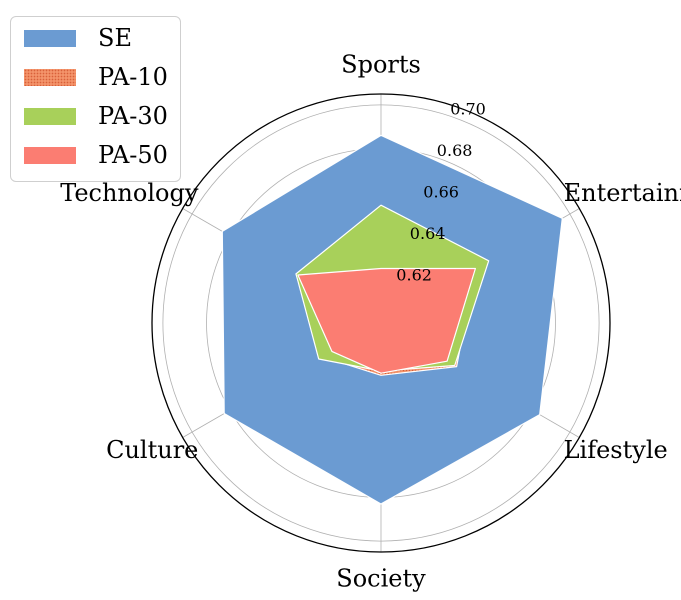  Describe the element at coordinates (96, 155) in the screenshot. I see `legend-item-pa50: PA-50` at that location.